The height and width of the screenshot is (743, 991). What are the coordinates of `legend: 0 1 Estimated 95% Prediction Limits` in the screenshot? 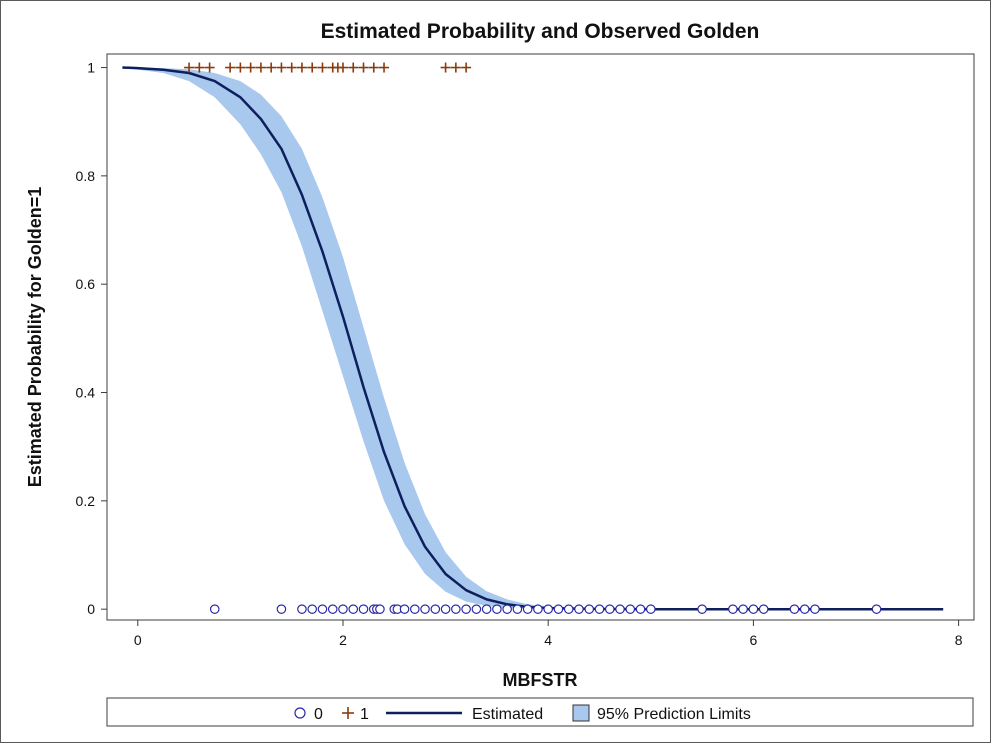 It's located at (540, 712).